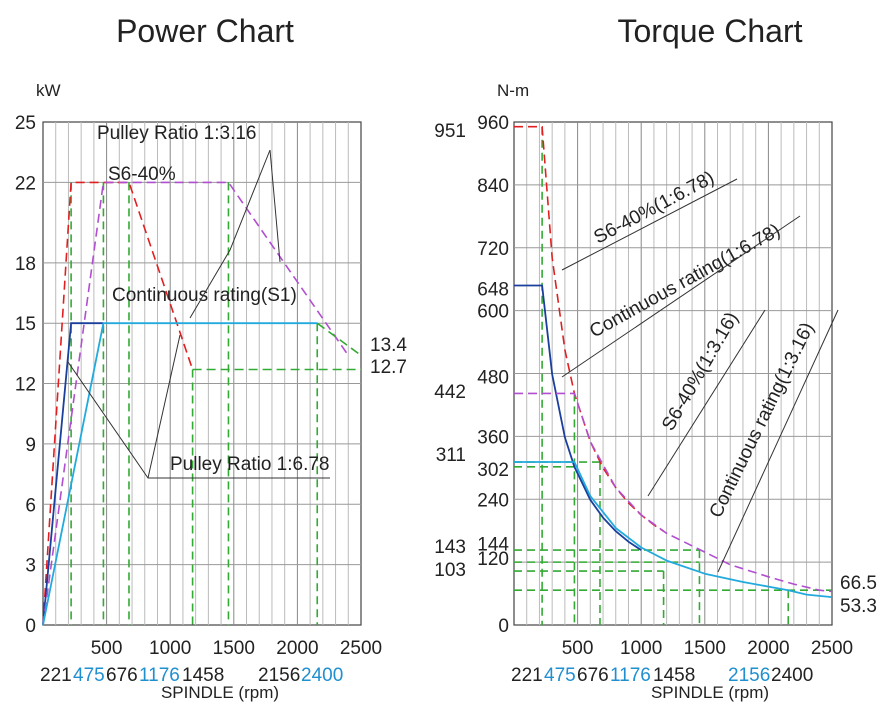 The image size is (888, 716). What do you see at coordinates (279, 675) in the screenshot?
I see `power-speed-label: 2156` at bounding box center [279, 675].